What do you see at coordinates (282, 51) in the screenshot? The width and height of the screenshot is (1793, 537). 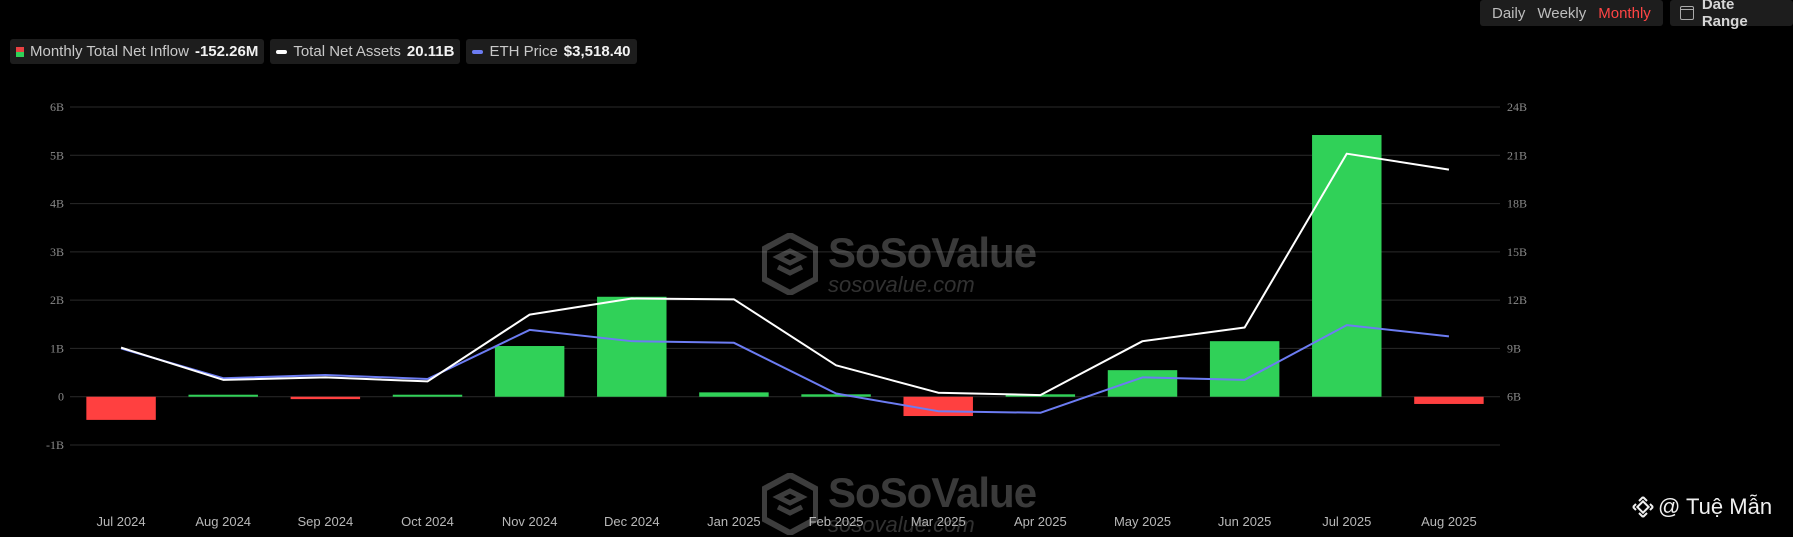 I see `assets-swatch-icon` at bounding box center [282, 51].